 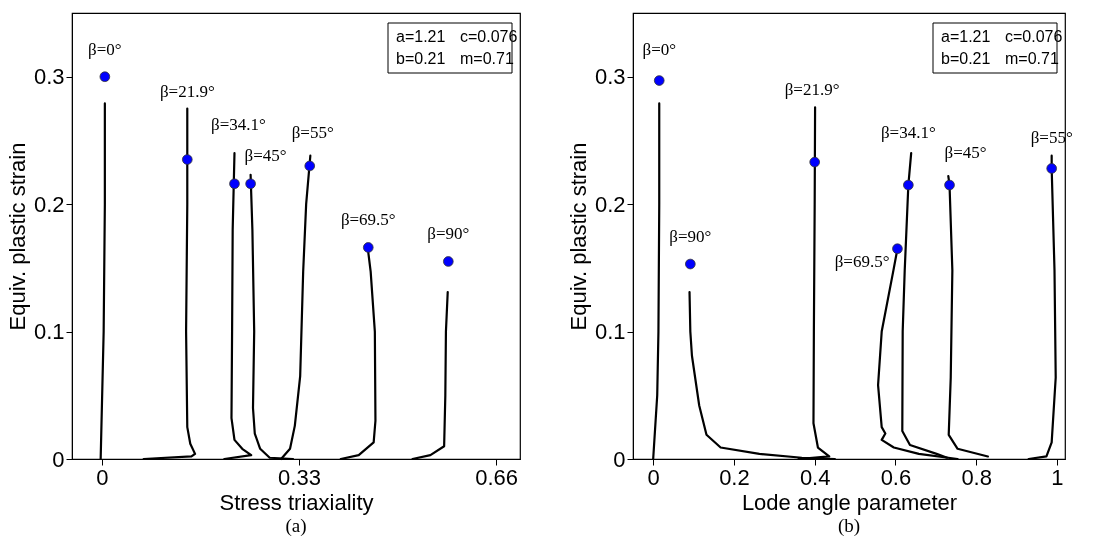 I want to click on x-axis-title: Lode angle parameter, so click(x=849, y=502).